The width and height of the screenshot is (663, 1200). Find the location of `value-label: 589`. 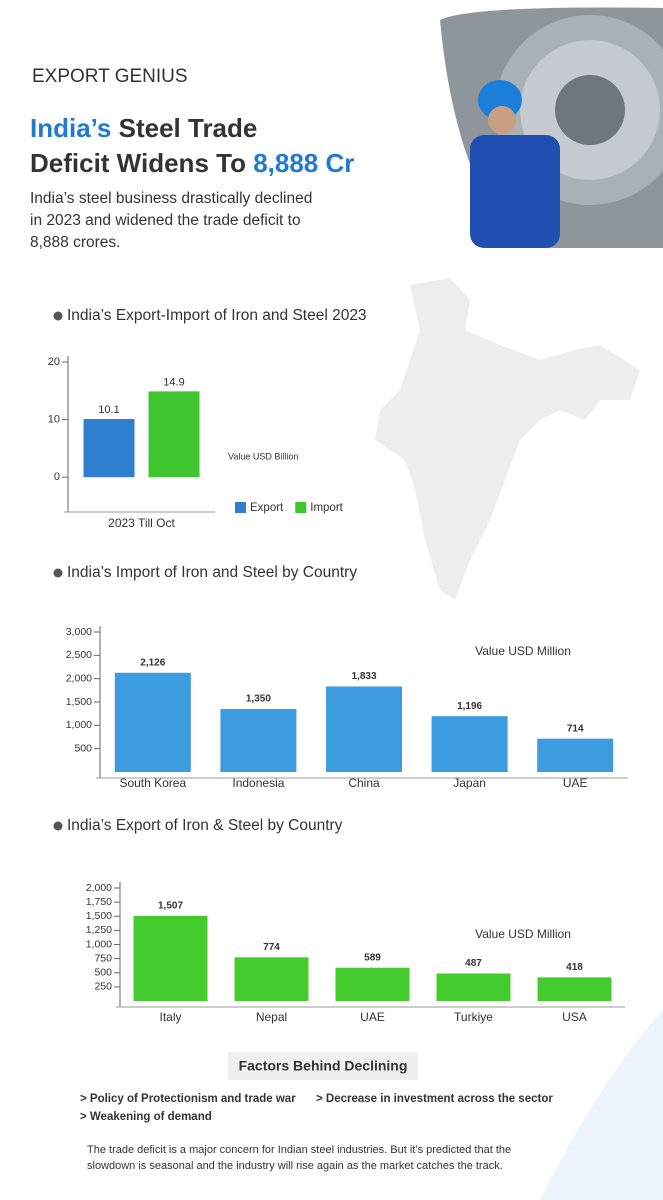

value-label: 589 is located at coordinates (372, 957).